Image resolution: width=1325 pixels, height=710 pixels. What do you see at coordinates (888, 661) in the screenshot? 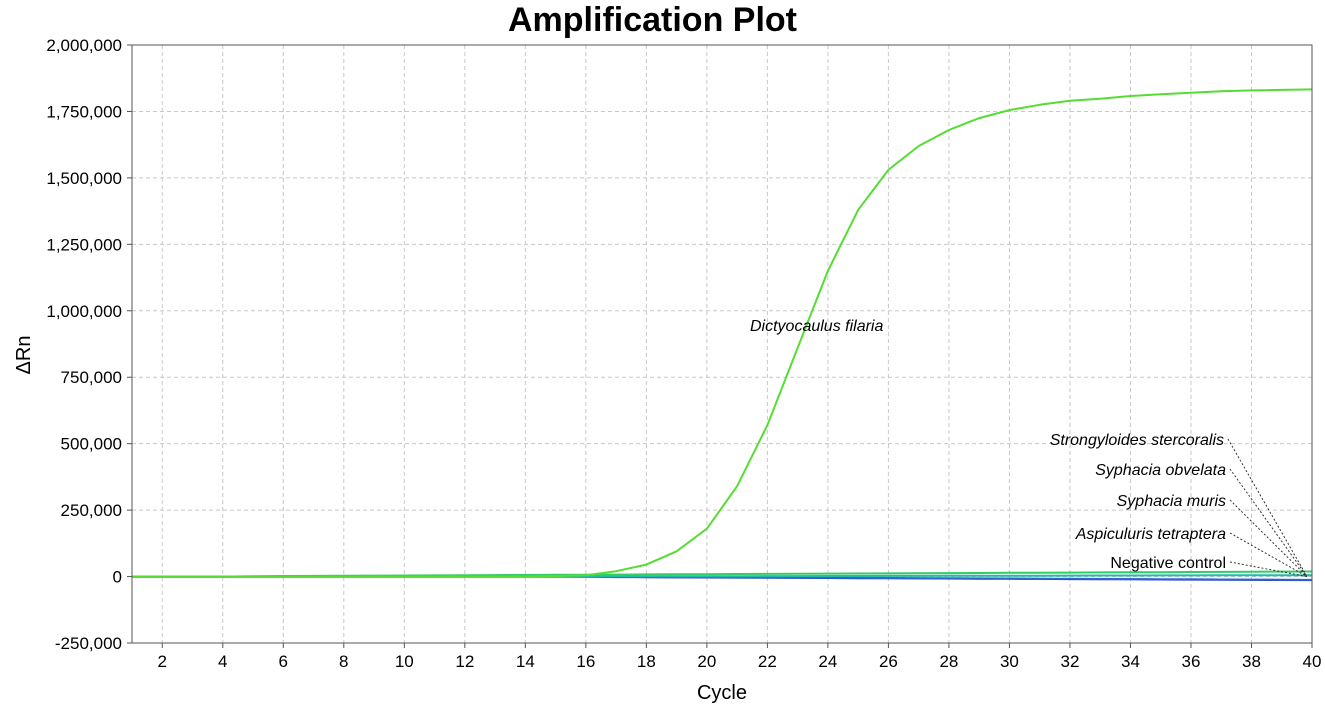
I see `x-tick-label: 26` at bounding box center [888, 661].